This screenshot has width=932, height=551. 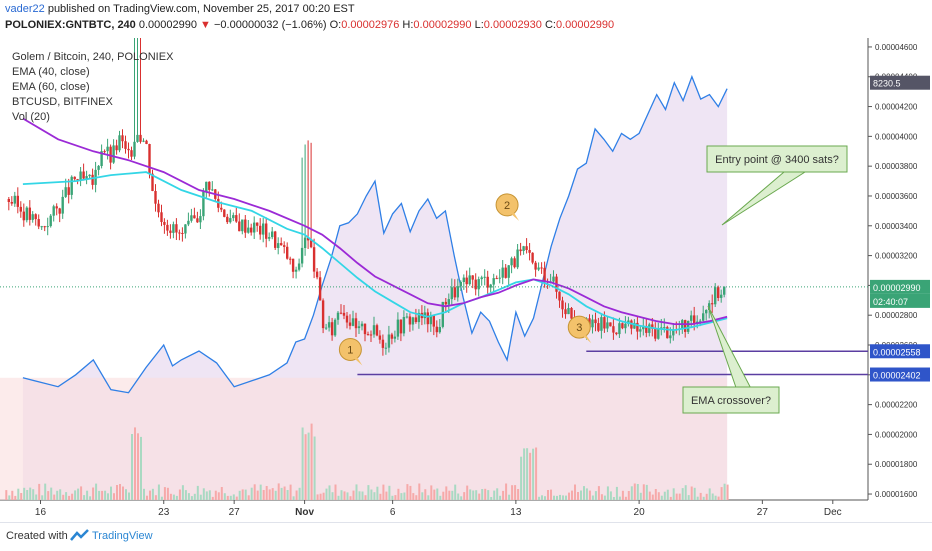 What do you see at coordinates (235, 512) in the screenshot?
I see `x-tick-label: 27` at bounding box center [235, 512].